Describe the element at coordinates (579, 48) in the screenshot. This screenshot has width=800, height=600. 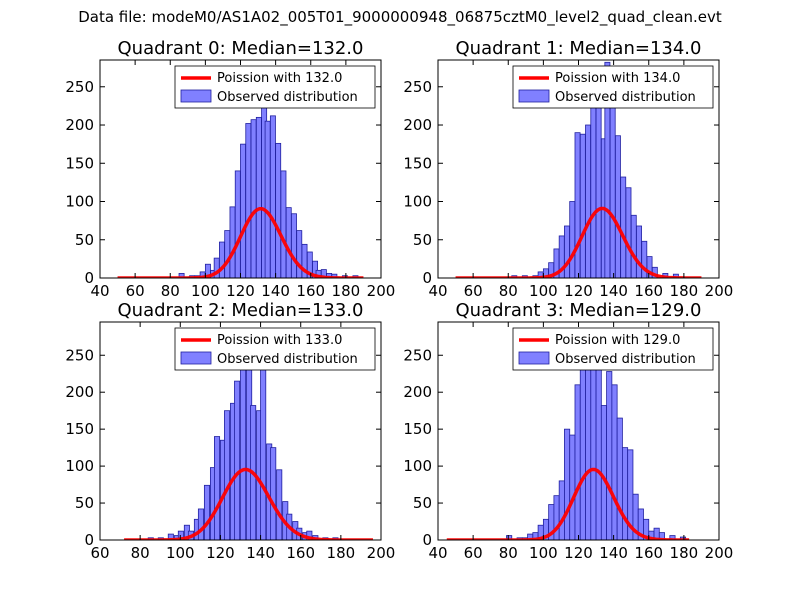
I see `panel-title: Quadrant 1: Median=134.0` at that location.